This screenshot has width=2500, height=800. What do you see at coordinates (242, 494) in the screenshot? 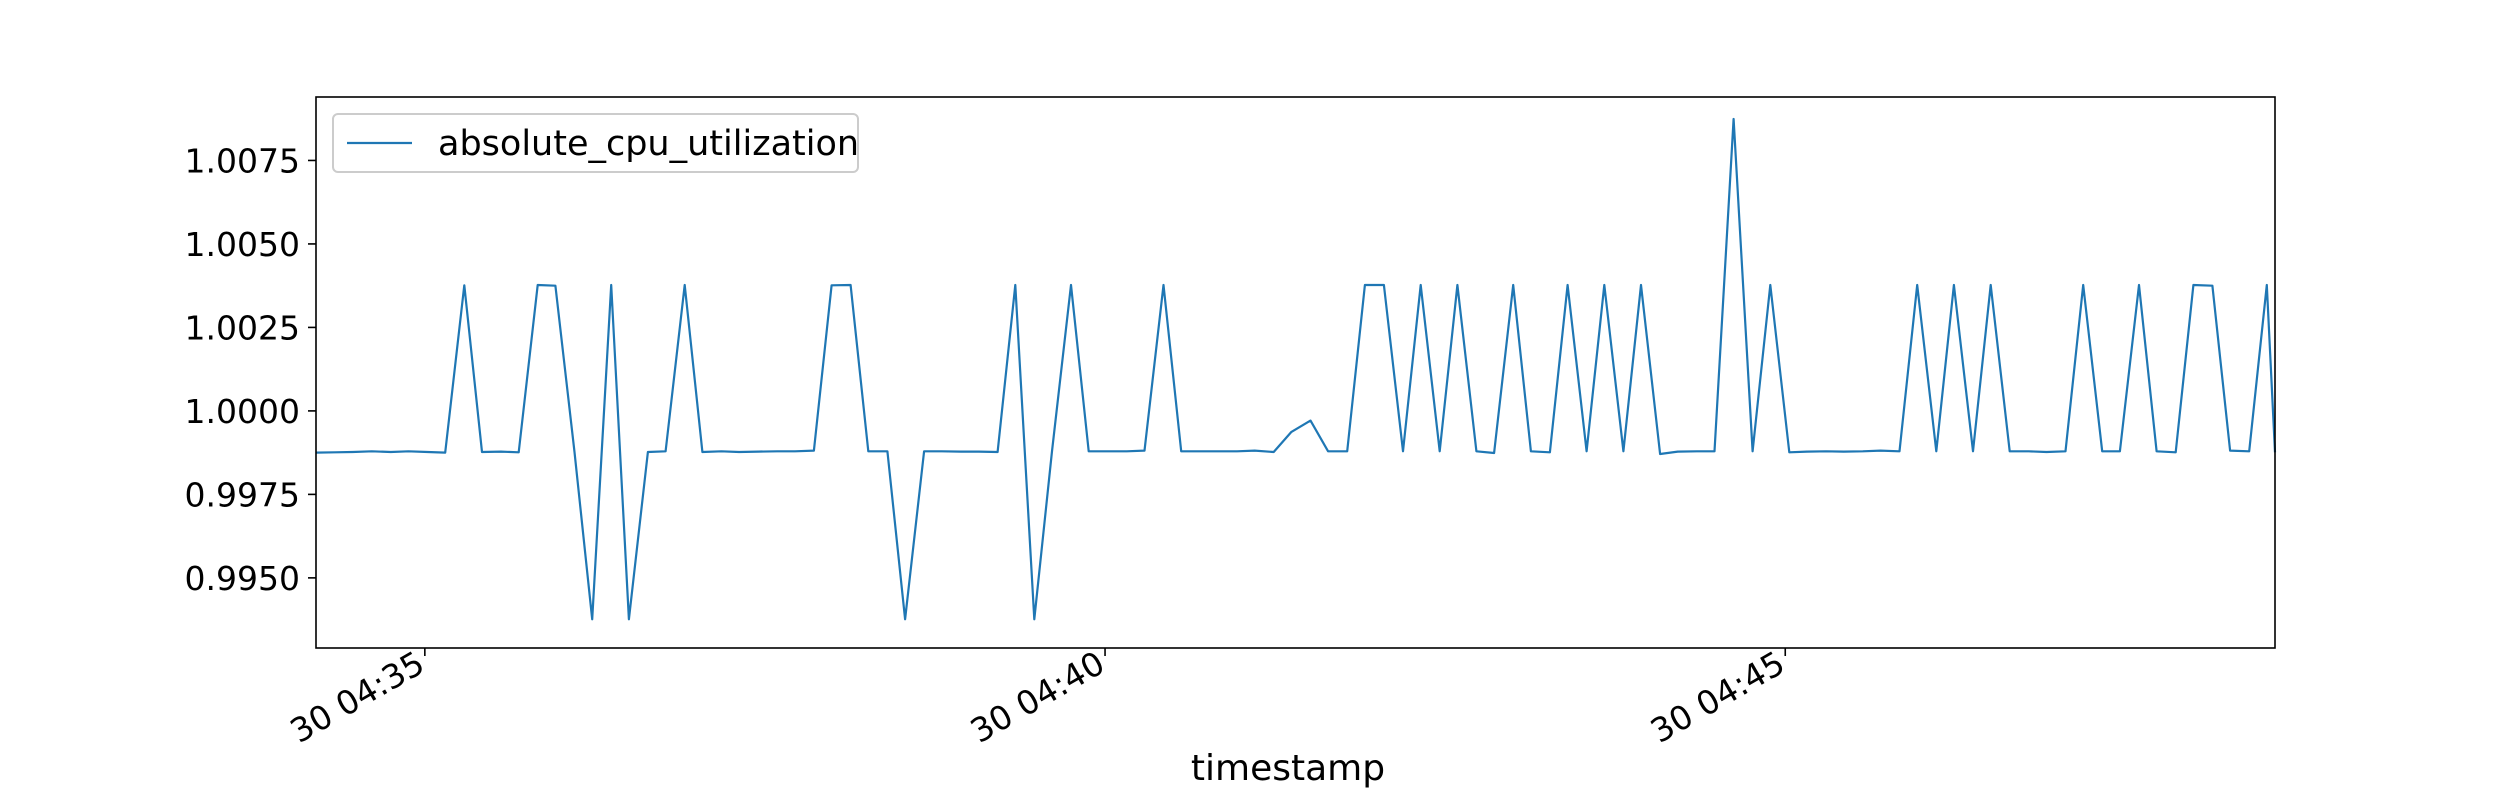
I see `y-tick-label: 0.9975` at bounding box center [242, 494].